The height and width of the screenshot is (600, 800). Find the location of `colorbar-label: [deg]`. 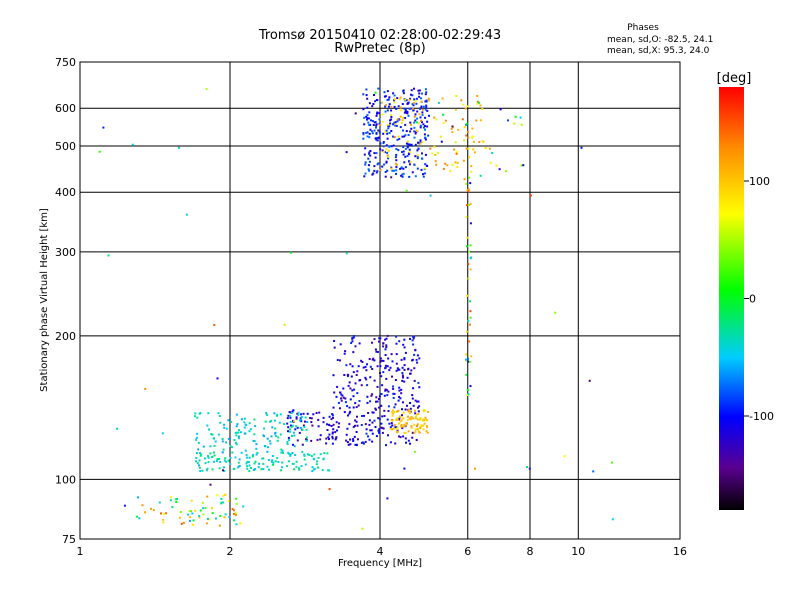

colorbar-label: [deg] is located at coordinates (734, 78).